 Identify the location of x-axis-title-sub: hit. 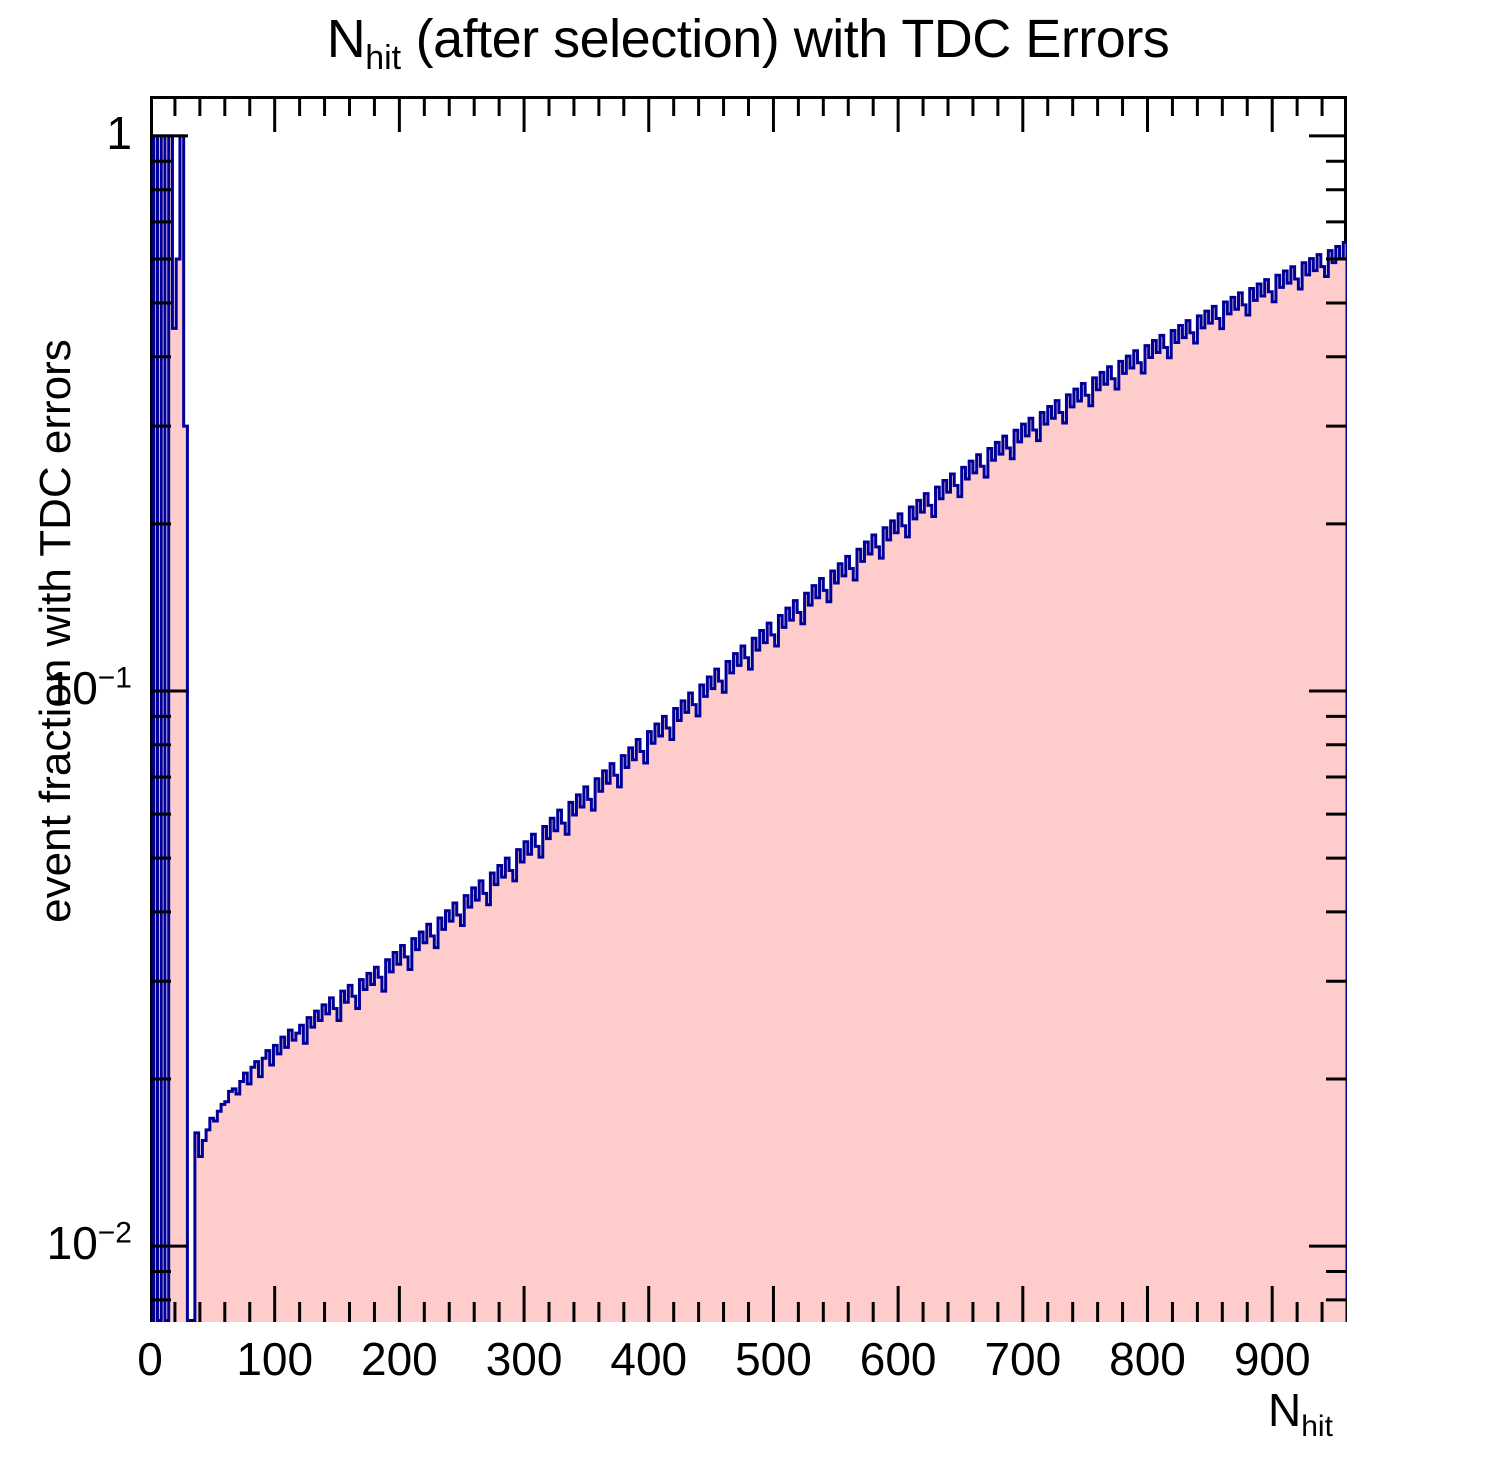
(1317, 1427).